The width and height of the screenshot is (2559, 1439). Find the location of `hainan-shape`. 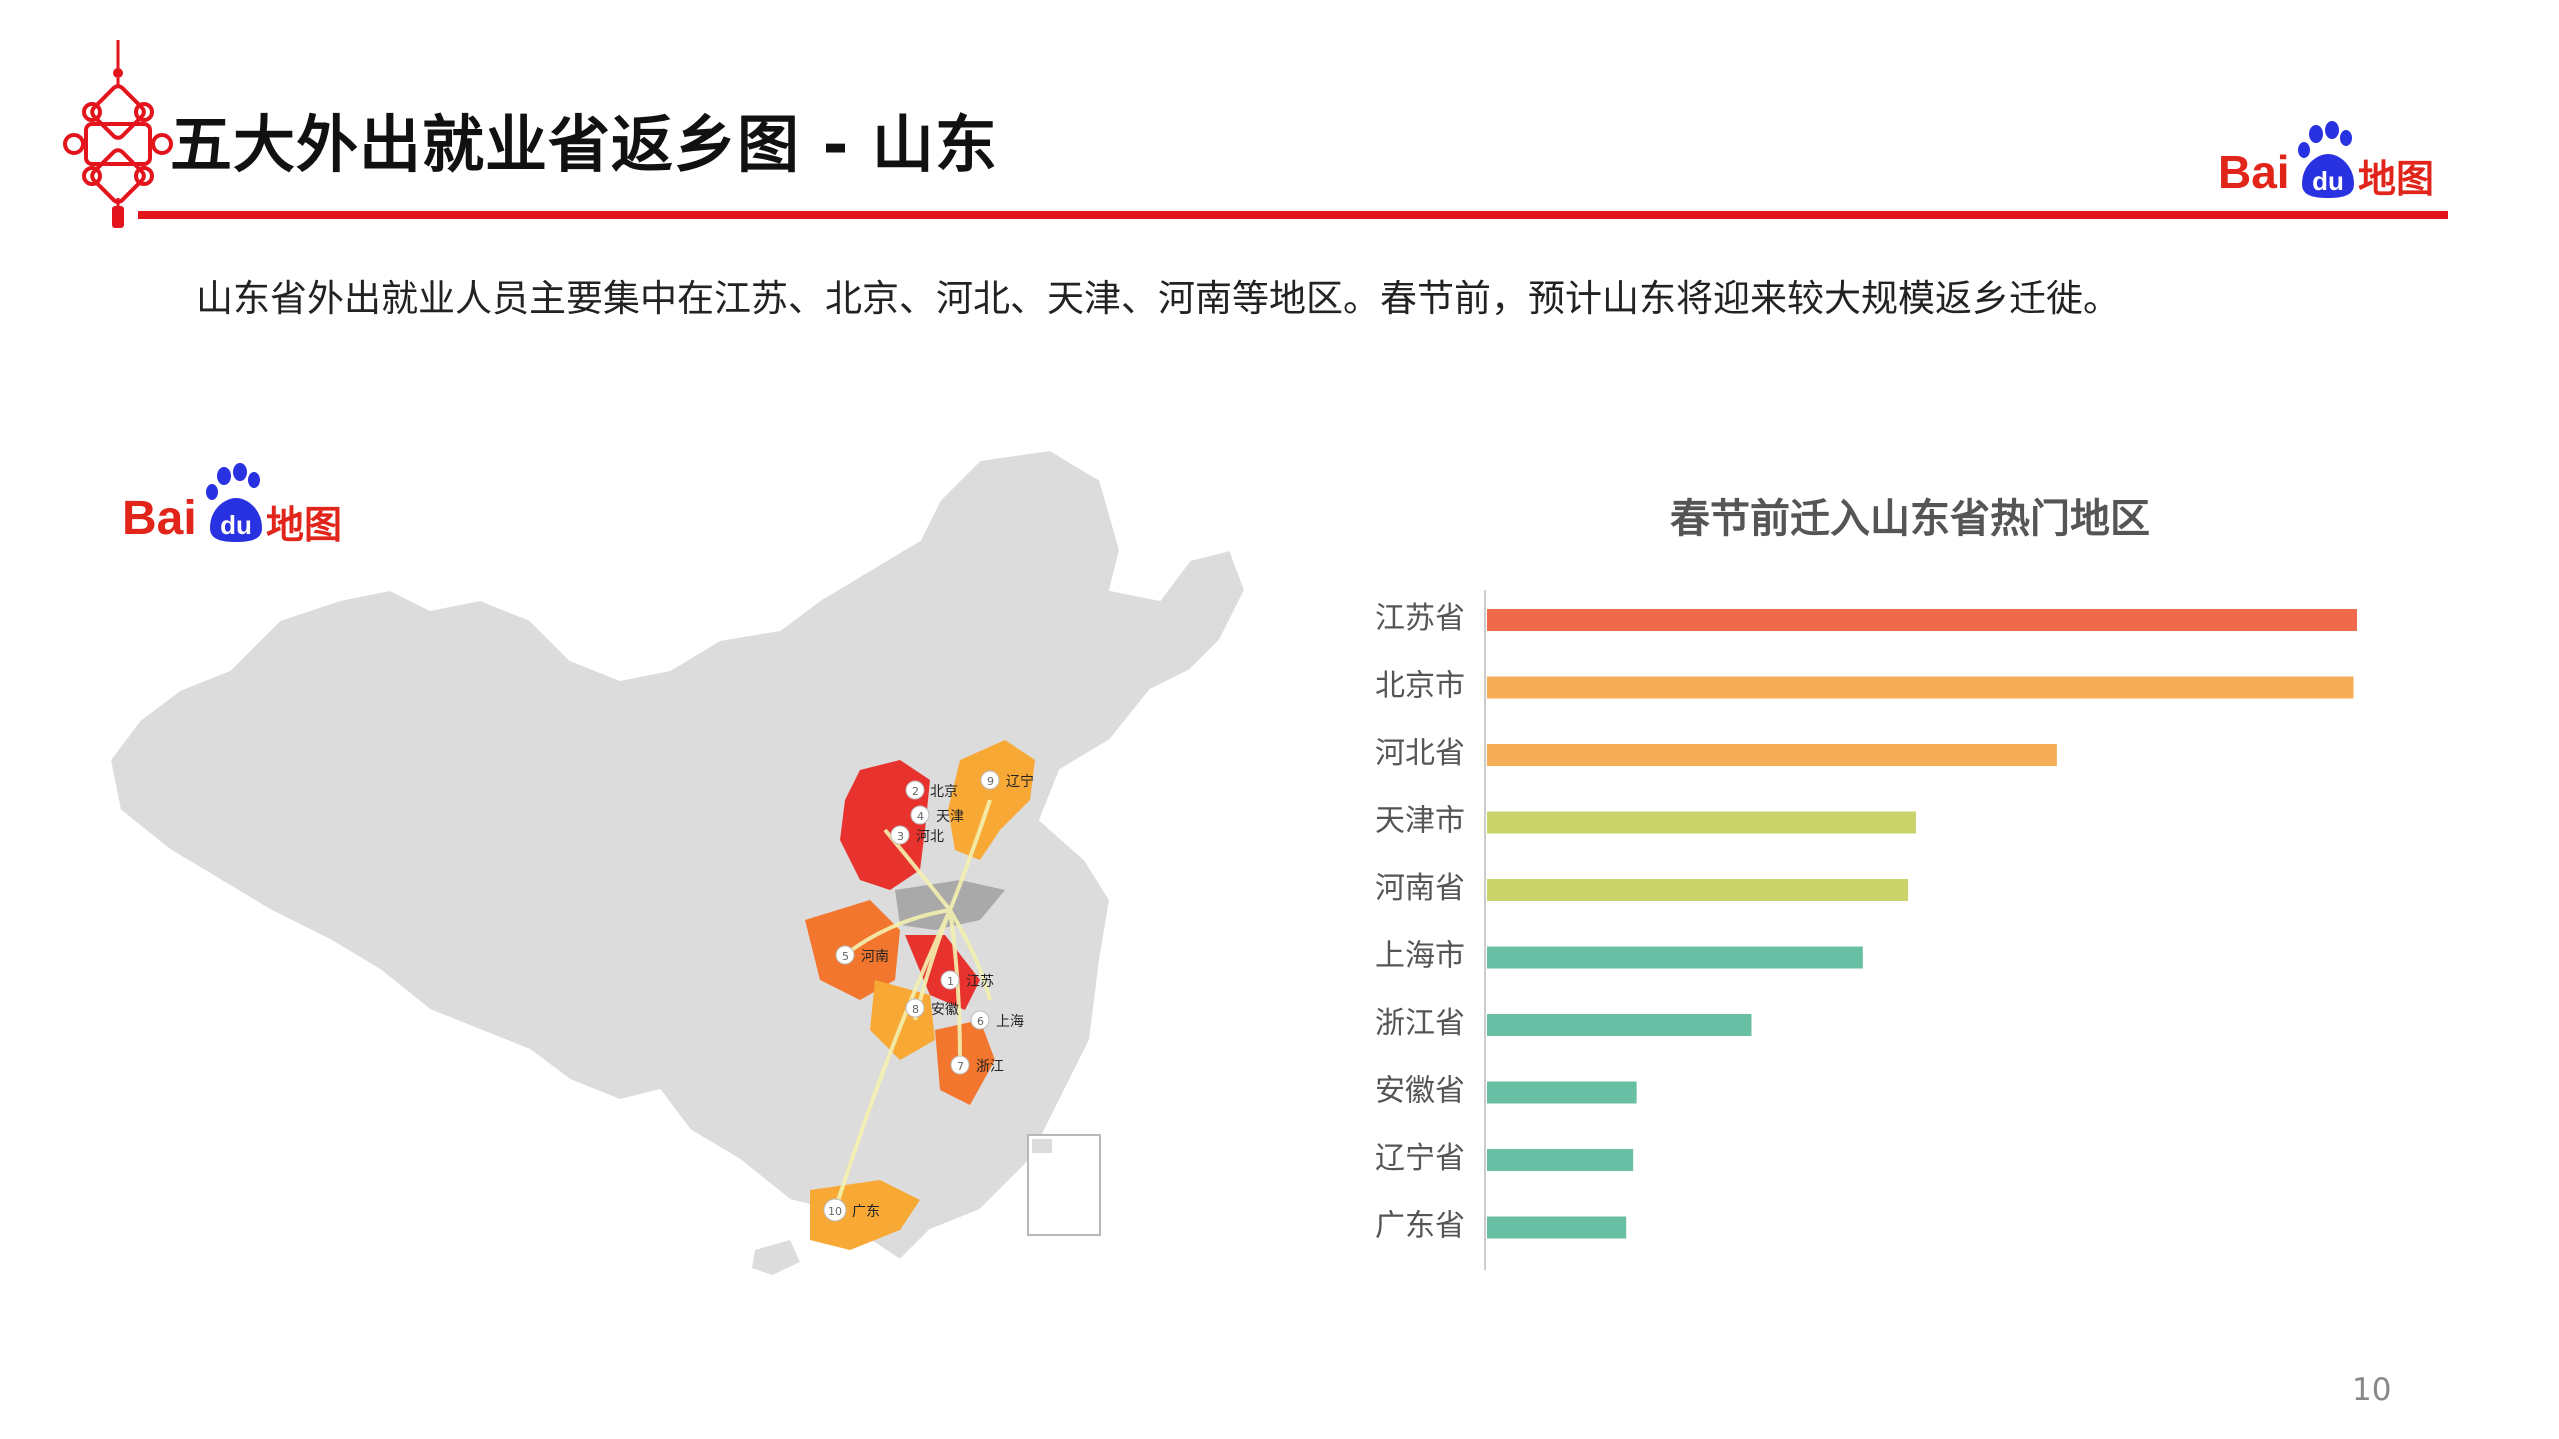

hainan-shape is located at coordinates (776, 1257).